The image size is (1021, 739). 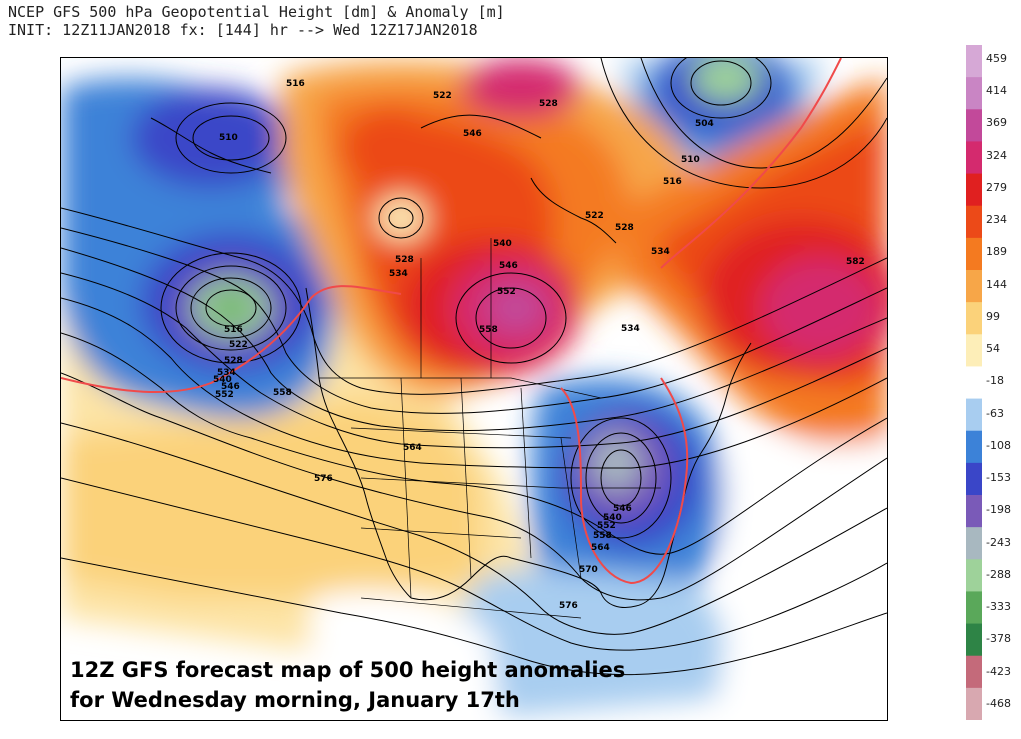 I want to click on colorbar-label: 459, so click(x=996, y=58).